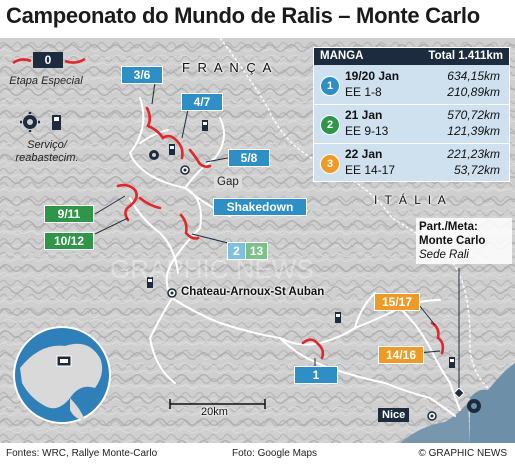 Image resolution: width=515 pixels, height=465 pixels. I want to click on legend-stage-number: 0, so click(48, 60).